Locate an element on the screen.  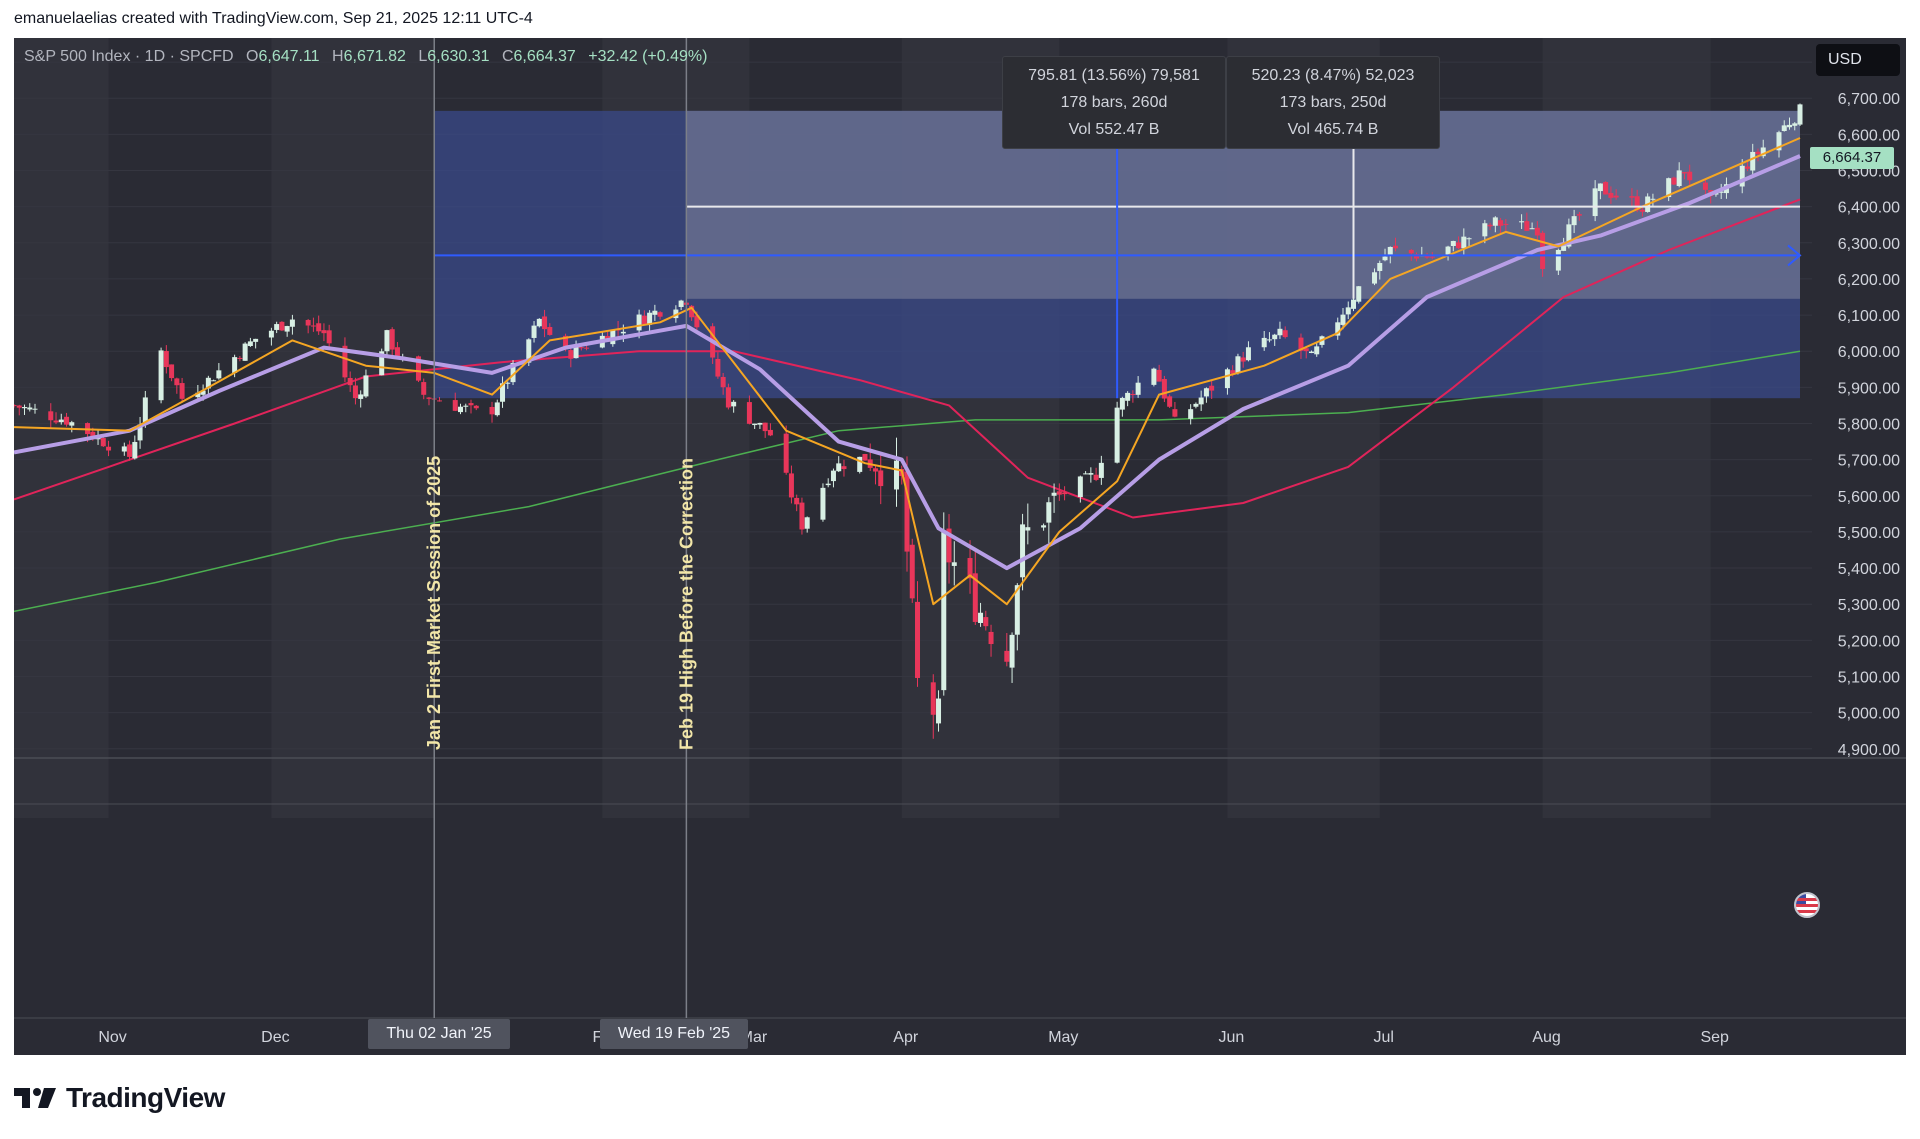
currency-button: USD is located at coordinates (1858, 60).